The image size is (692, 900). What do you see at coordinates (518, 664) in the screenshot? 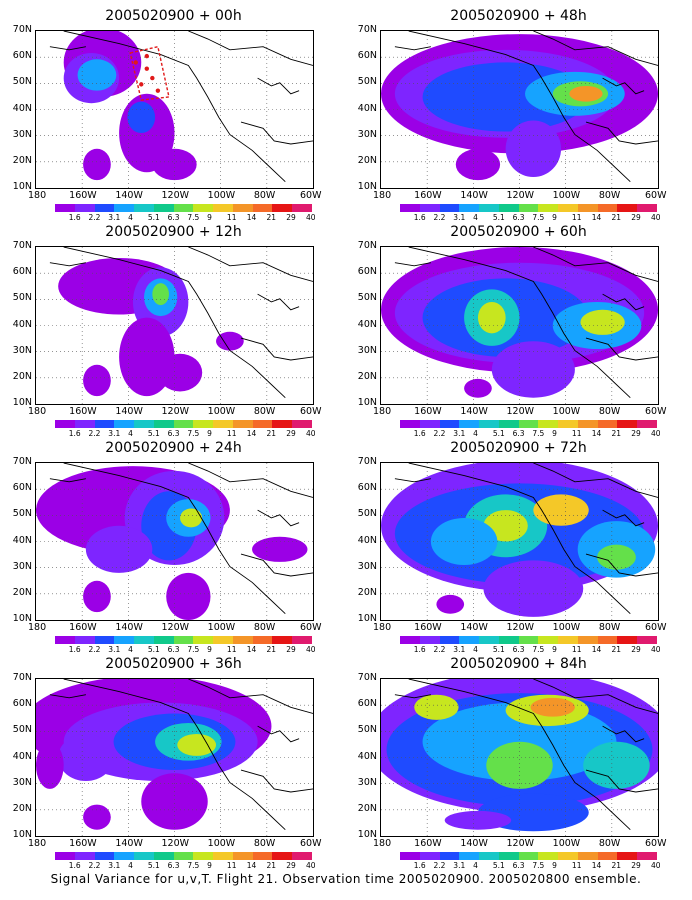
I see `panel-title: 2005020900 + 84h` at bounding box center [518, 664].